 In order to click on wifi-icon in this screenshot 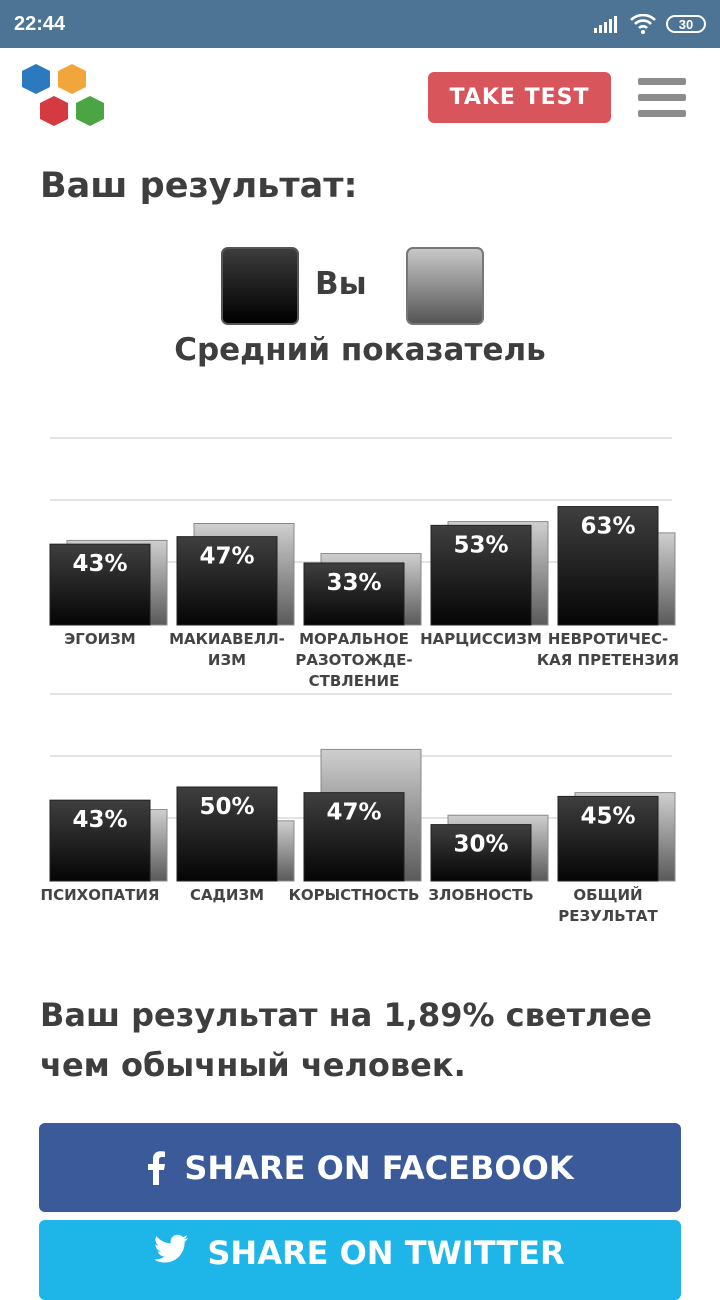, I will do `click(643, 24)`.